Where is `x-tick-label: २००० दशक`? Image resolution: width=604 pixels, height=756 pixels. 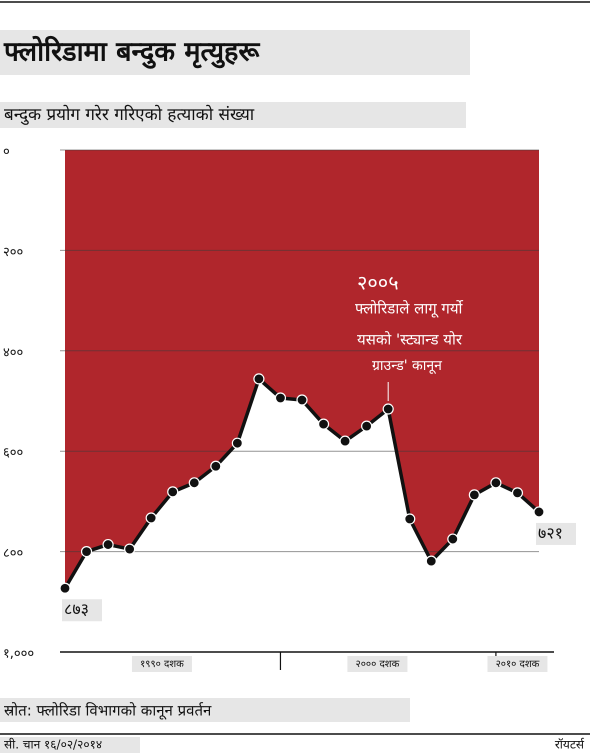
x-tick-label: २००० दशक is located at coordinates (378, 664).